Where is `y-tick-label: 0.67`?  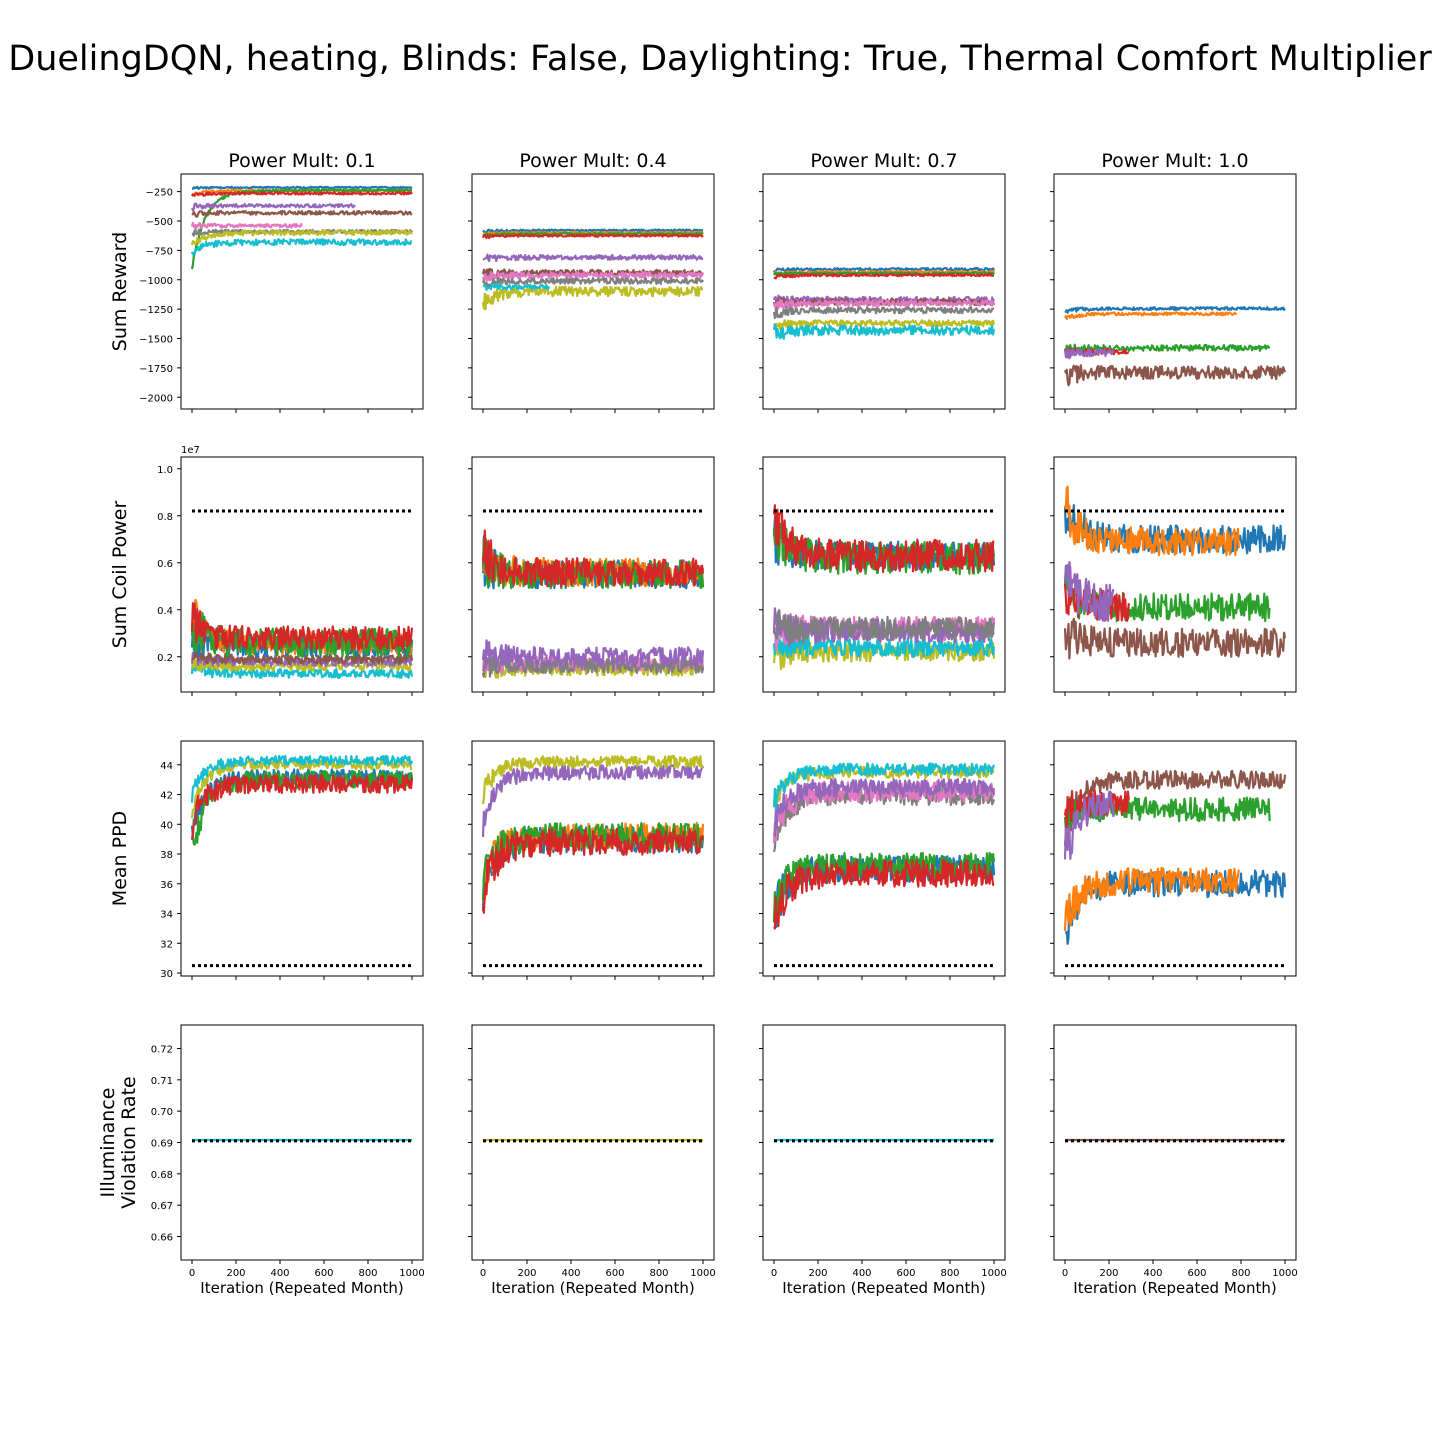 y-tick-label: 0.67 is located at coordinates (162, 1206).